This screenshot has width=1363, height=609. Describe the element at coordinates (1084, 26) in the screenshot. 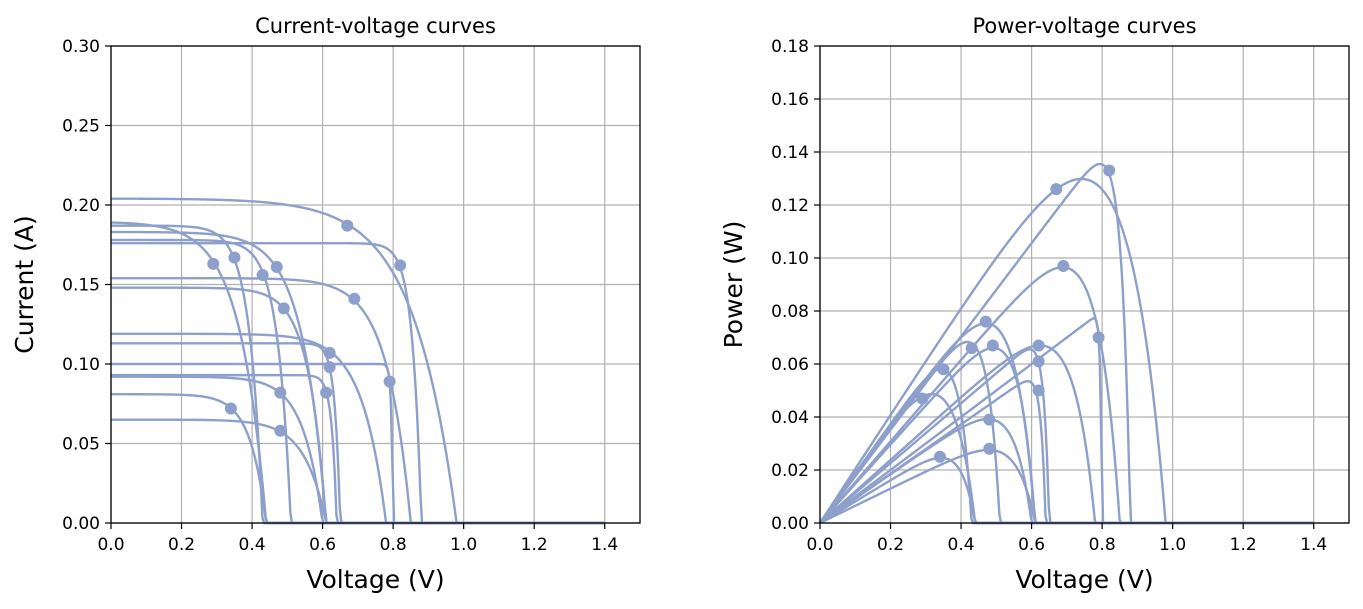

I see `pv-chart-title: Power-voltage curves` at that location.